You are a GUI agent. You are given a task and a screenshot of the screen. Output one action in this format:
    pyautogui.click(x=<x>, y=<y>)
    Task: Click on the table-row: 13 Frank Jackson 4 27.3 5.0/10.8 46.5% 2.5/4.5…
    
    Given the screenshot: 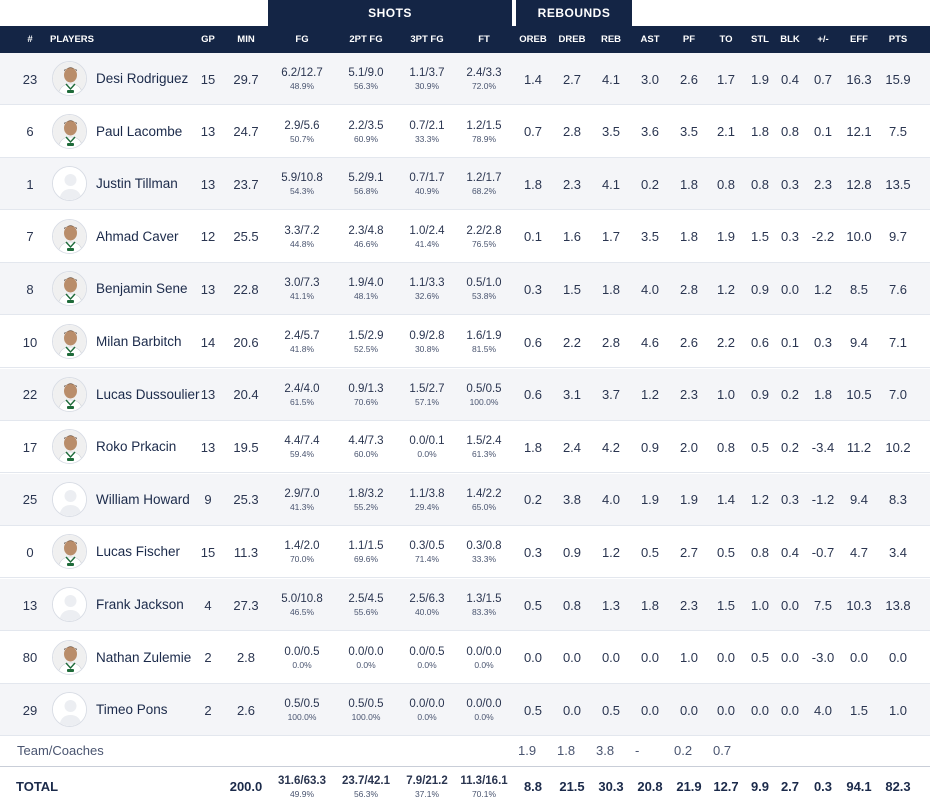 What is the action you would take?
    pyautogui.click(x=465, y=605)
    